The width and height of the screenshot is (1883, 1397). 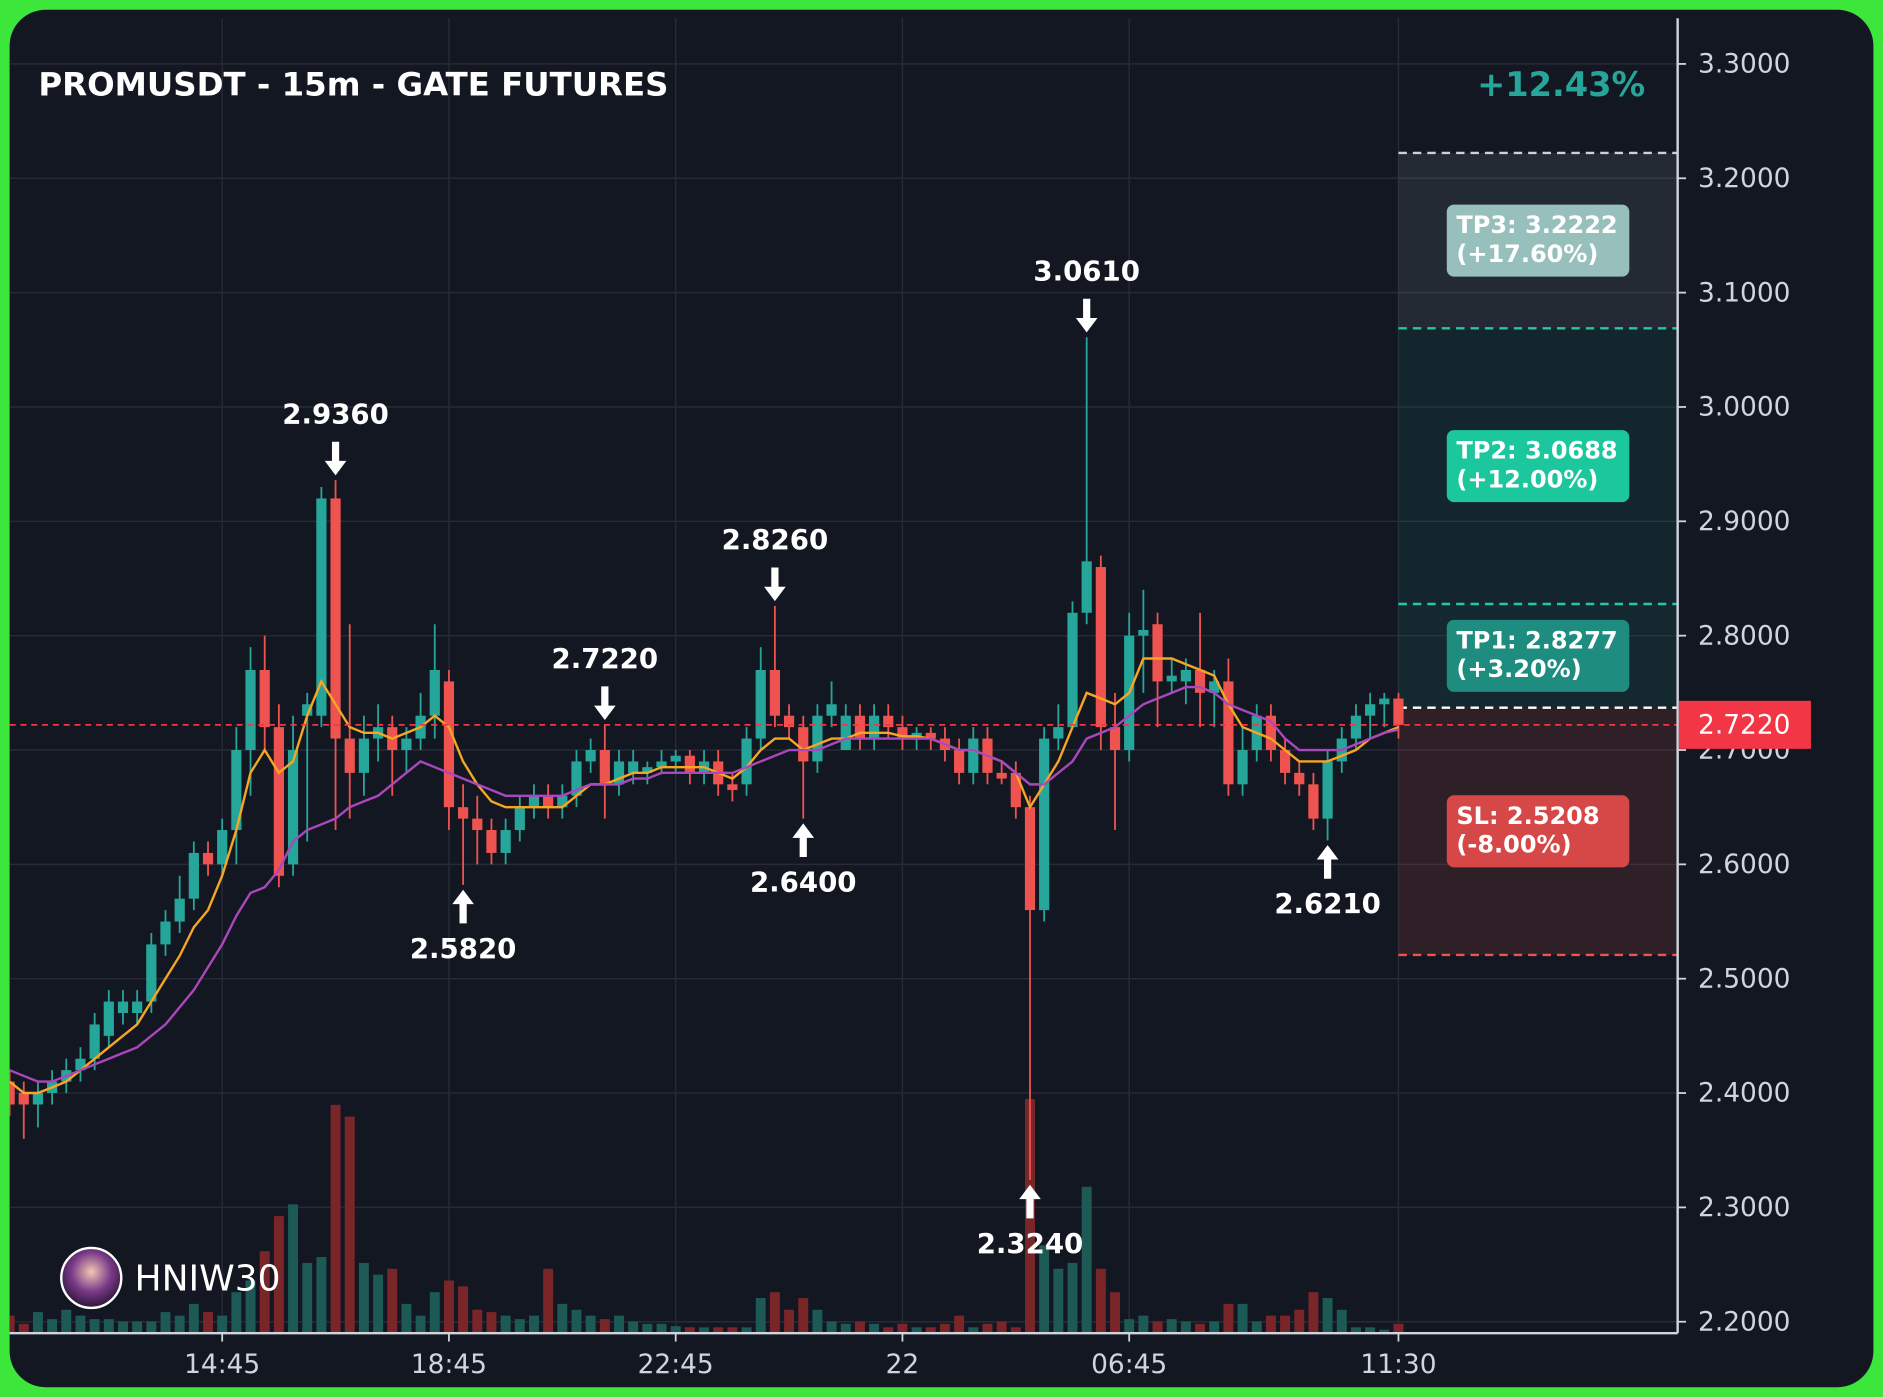 What do you see at coordinates (1744, 1207) in the screenshot?
I see `y-tick-label: 2.3000` at bounding box center [1744, 1207].